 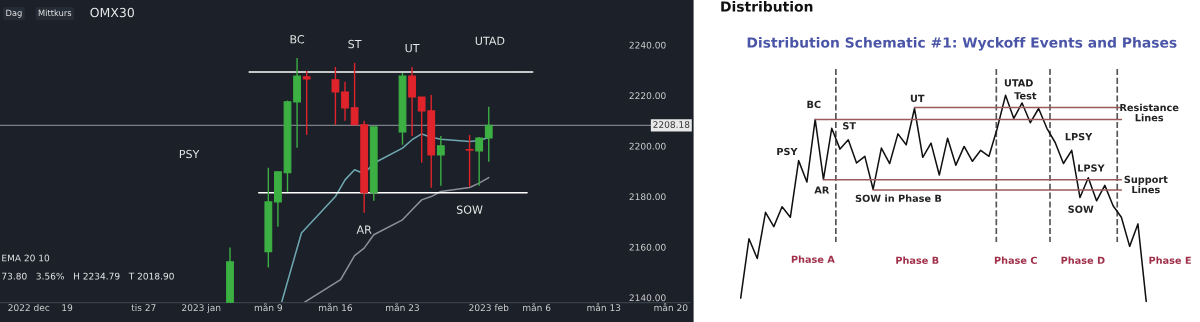 I want to click on y-tick-label: 2160.00, so click(x=647, y=247).